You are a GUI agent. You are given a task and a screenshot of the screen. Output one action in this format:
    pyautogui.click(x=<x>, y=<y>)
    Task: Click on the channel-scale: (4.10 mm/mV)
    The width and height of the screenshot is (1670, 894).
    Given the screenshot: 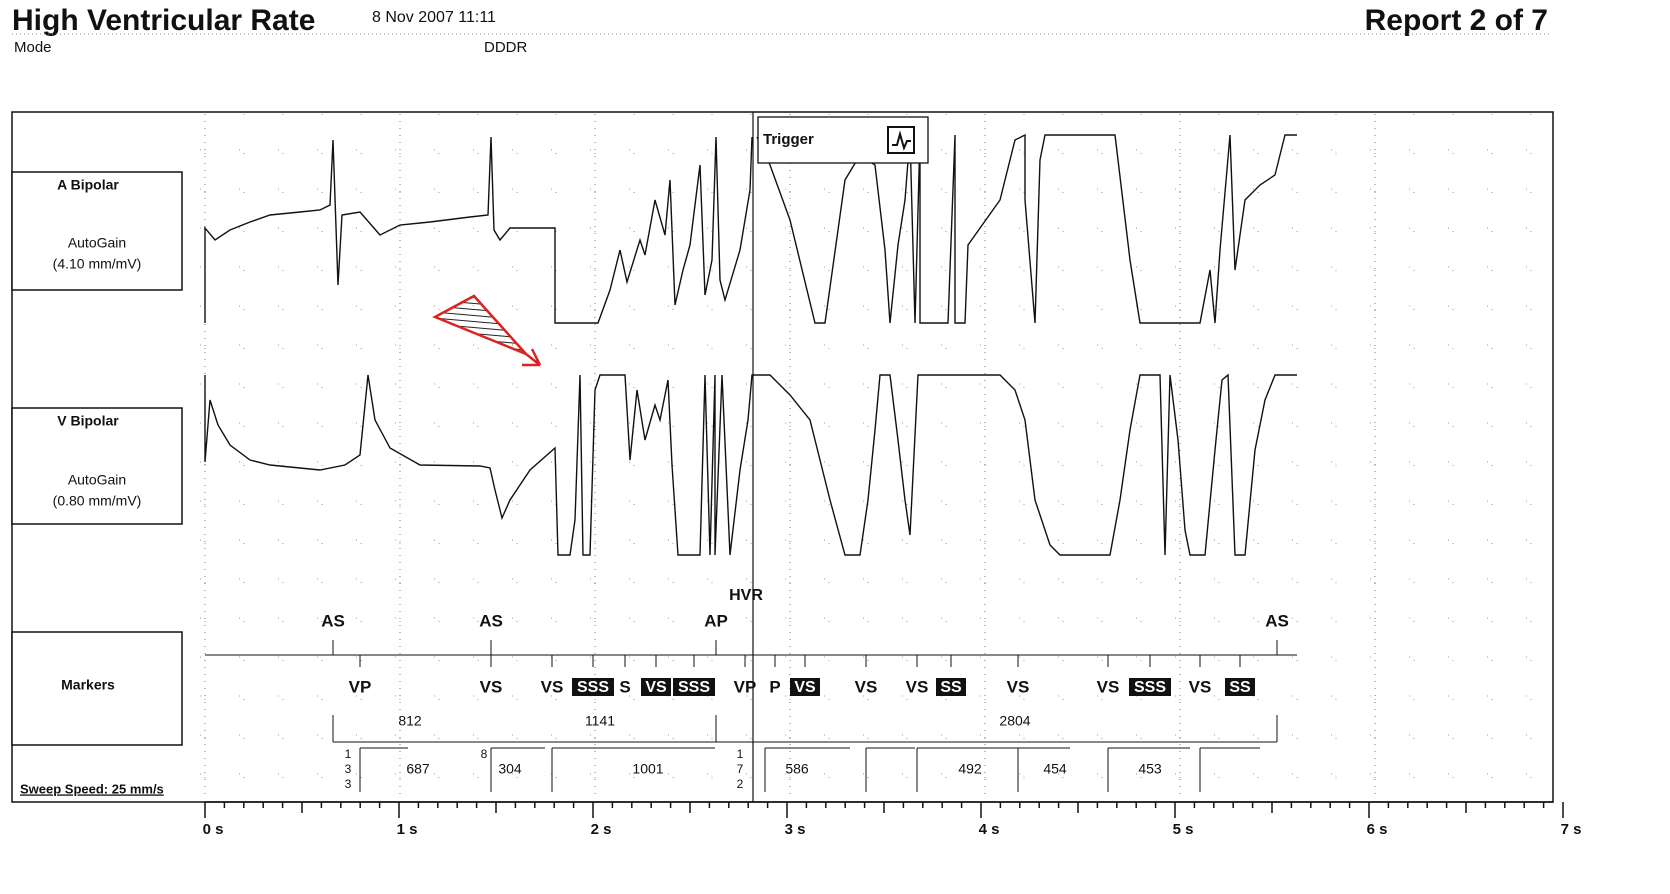 What is the action you would take?
    pyautogui.click(x=97, y=264)
    